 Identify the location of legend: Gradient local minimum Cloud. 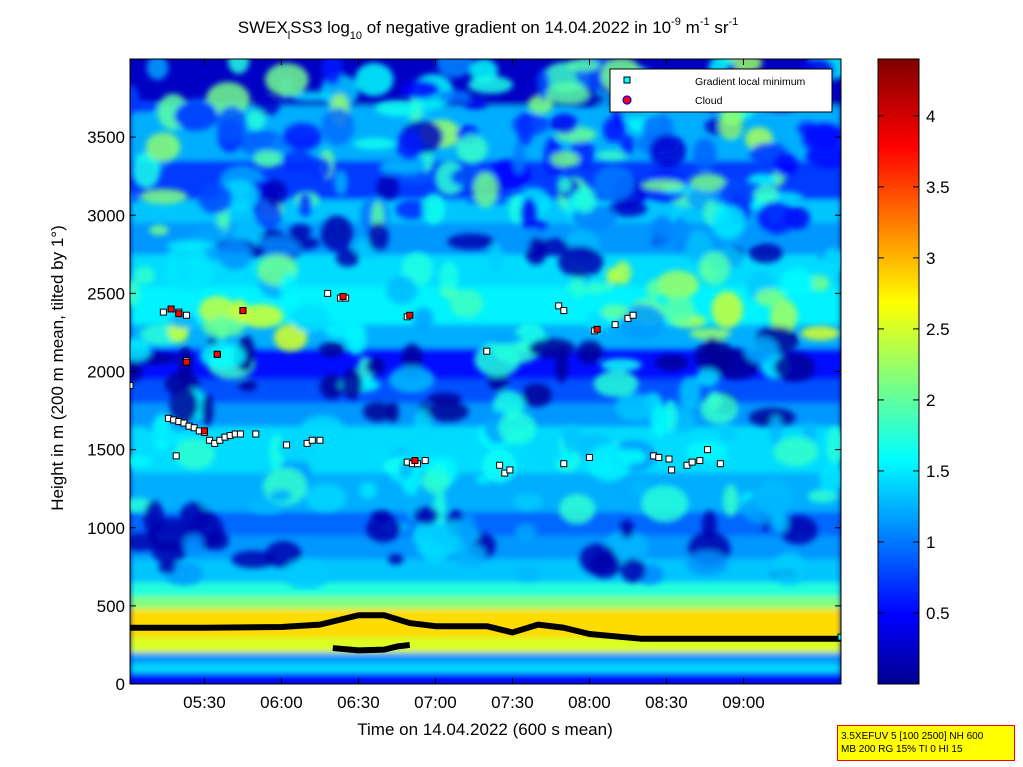
(721, 90).